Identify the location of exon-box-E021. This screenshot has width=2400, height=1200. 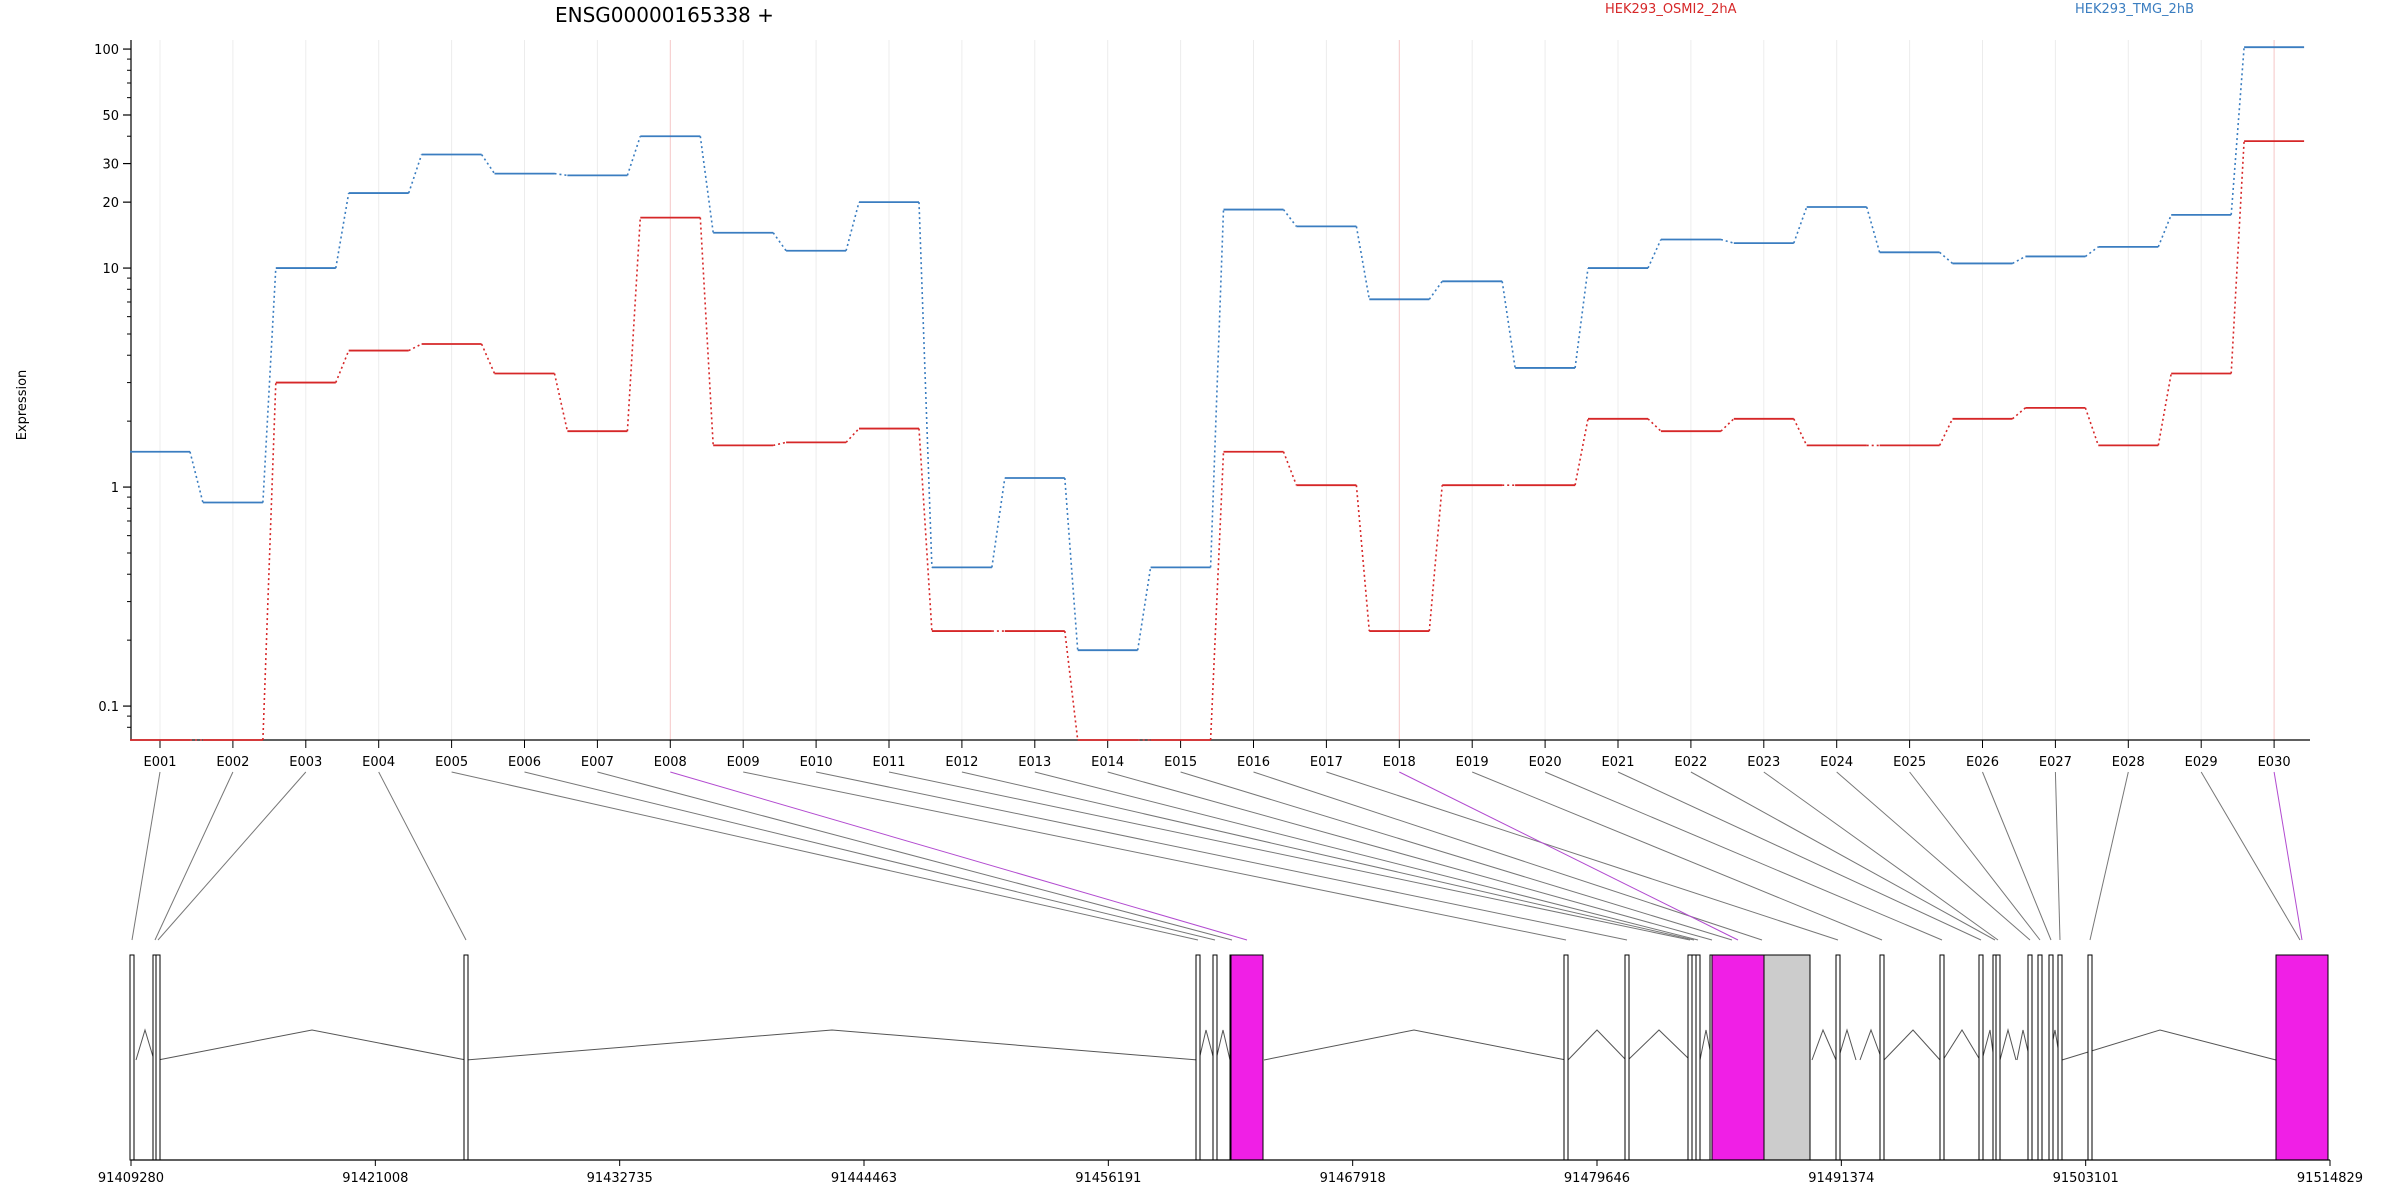
(1981, 1057).